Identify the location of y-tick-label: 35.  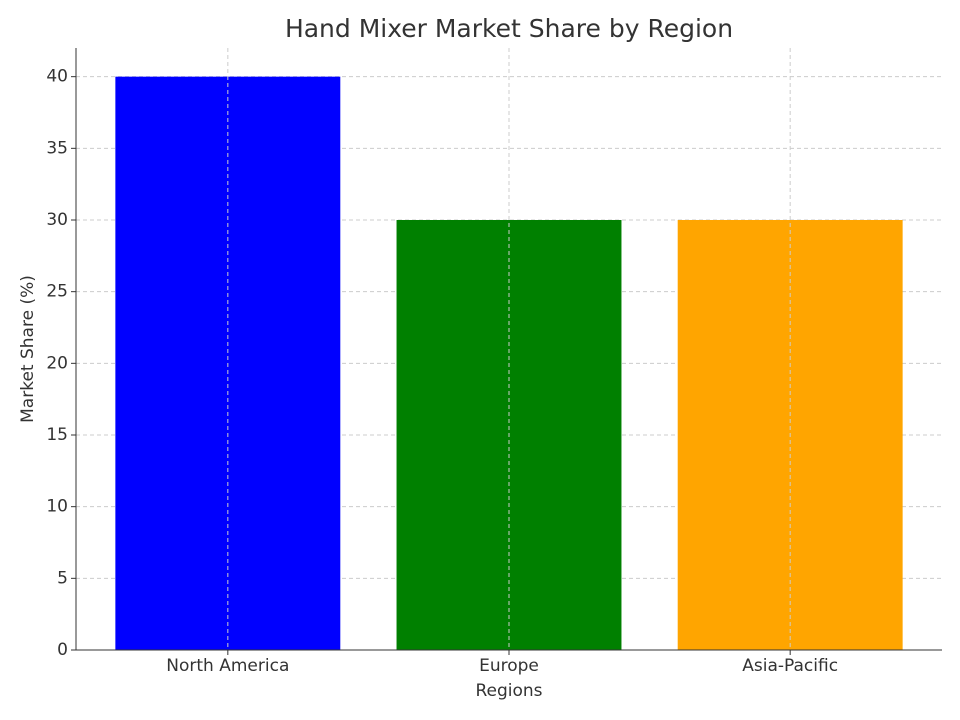
(57, 148).